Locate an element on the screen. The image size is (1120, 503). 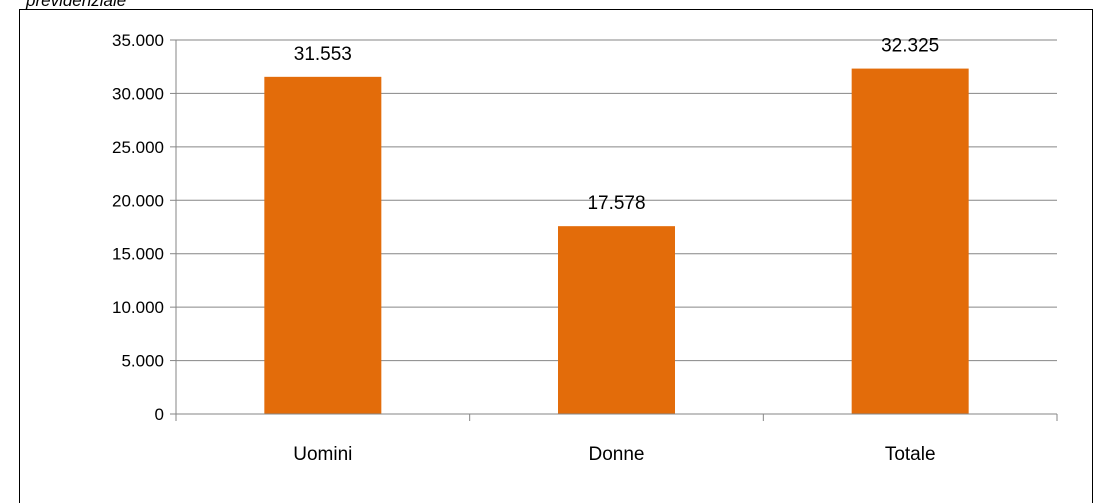
y-tick-label: 10.000 is located at coordinates (138, 307).